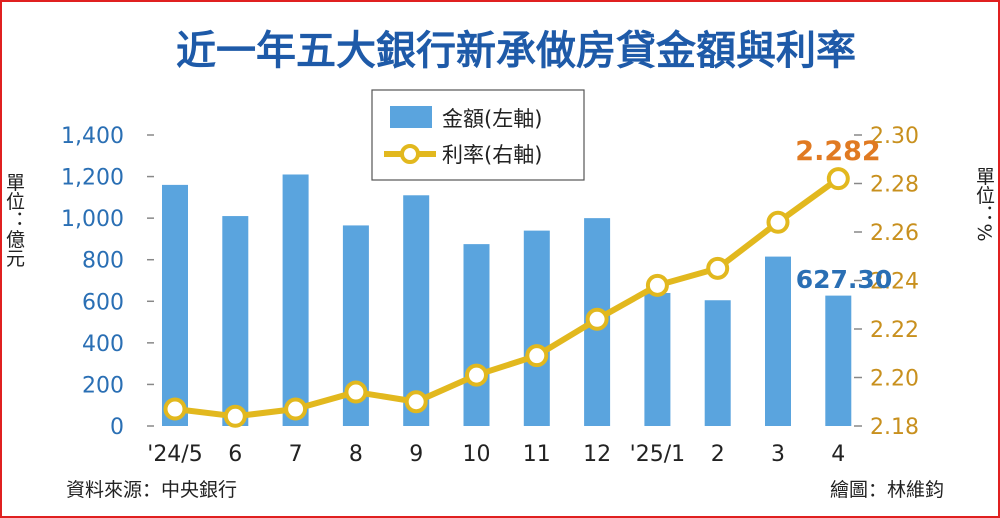 The width and height of the screenshot is (1000, 518). What do you see at coordinates (894, 233) in the screenshot?
I see `right-tick-label: 2.26` at bounding box center [894, 233].